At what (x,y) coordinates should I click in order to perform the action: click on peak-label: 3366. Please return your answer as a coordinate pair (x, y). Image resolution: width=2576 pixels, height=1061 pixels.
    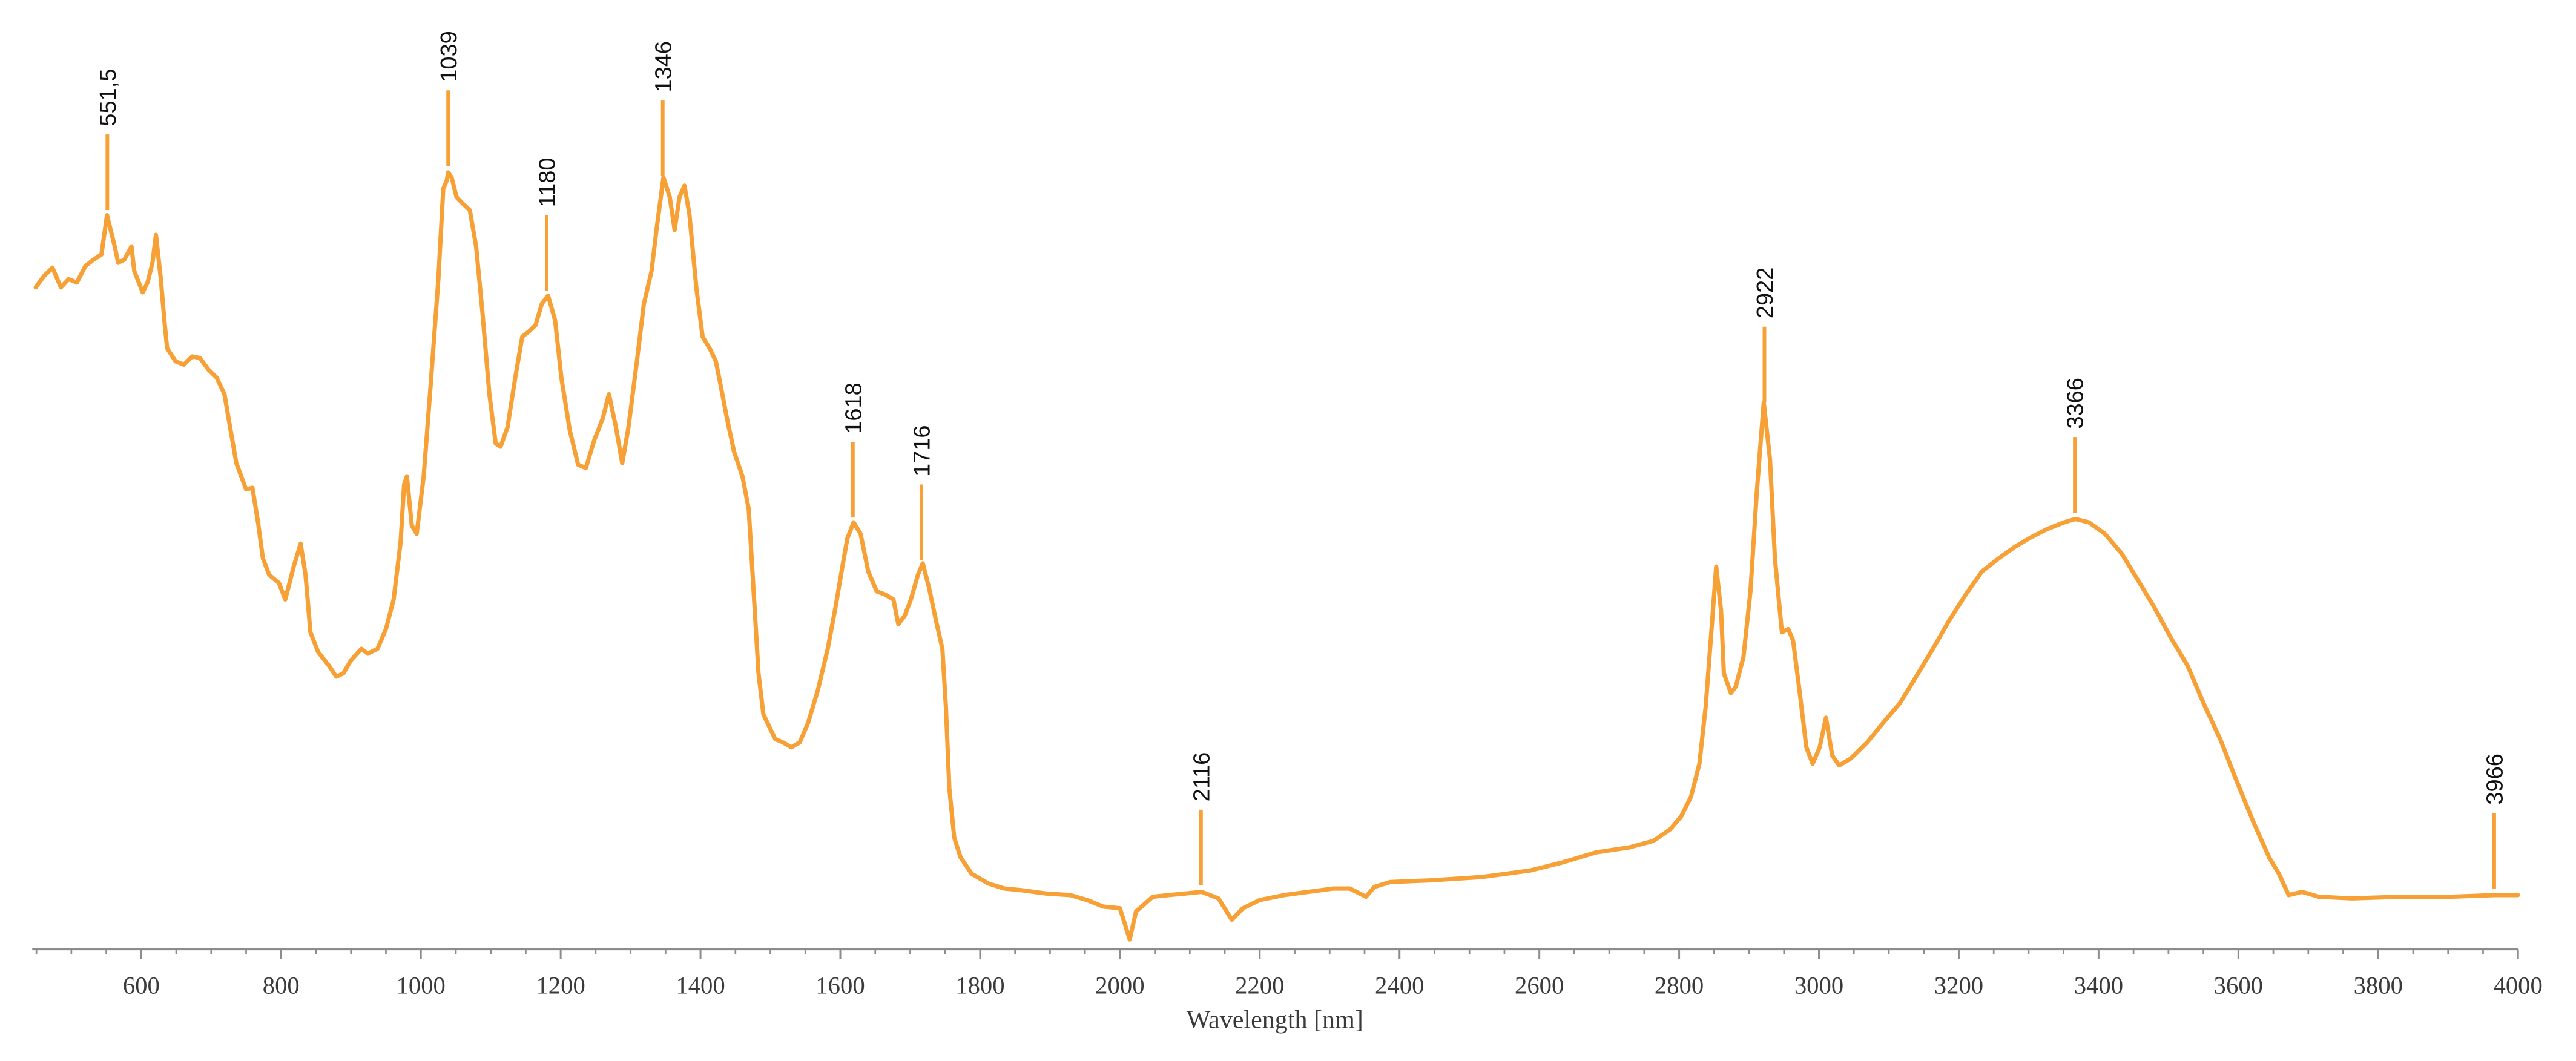
    Looking at the image, I should click on (2076, 403).